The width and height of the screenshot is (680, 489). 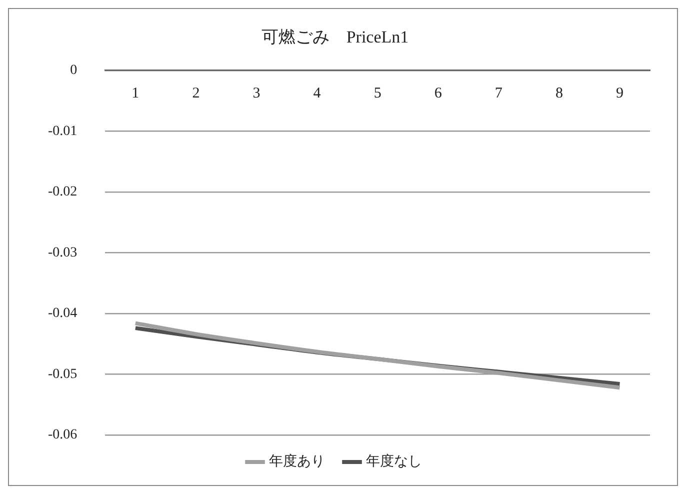 I want to click on x-tick-label: 4, so click(x=317, y=93).